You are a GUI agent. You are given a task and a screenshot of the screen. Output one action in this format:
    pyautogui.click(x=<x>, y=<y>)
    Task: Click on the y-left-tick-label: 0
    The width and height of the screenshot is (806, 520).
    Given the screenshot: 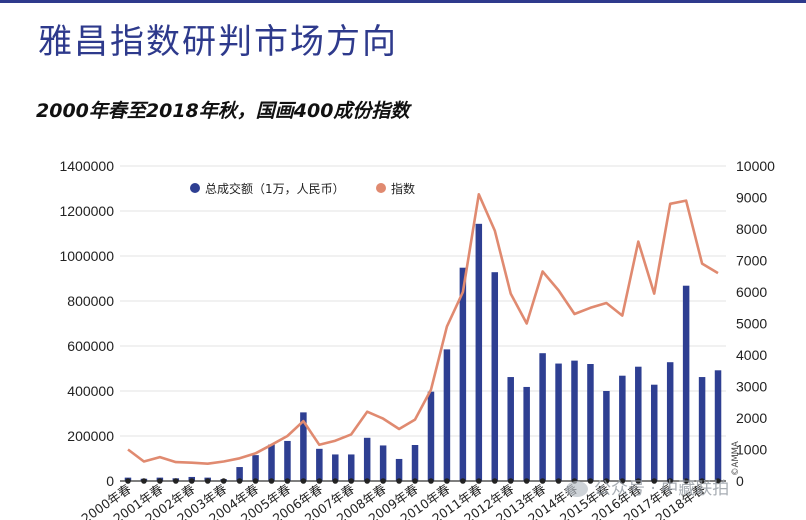 What is the action you would take?
    pyautogui.click(x=110, y=481)
    